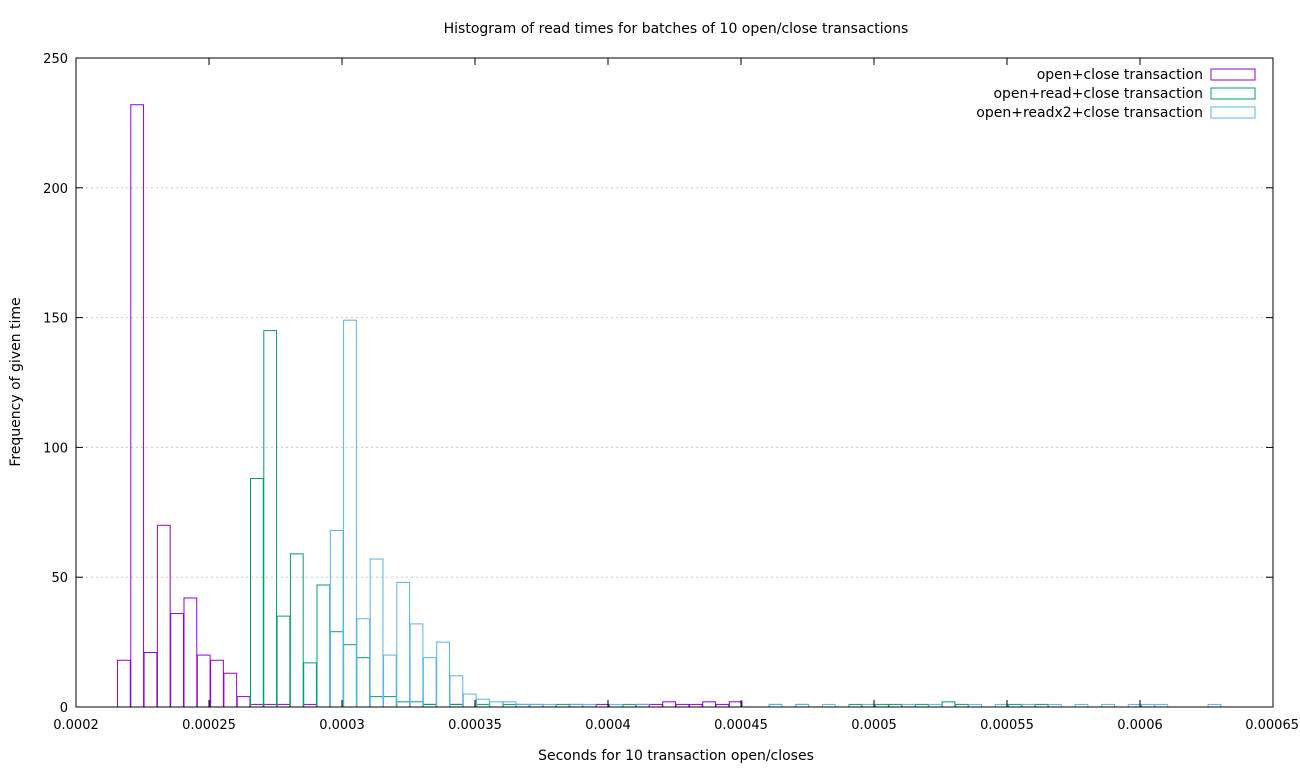 Image resolution: width=1300 pixels, height=768 pixels. I want to click on x-tick-label: 0.0002, so click(76, 725).